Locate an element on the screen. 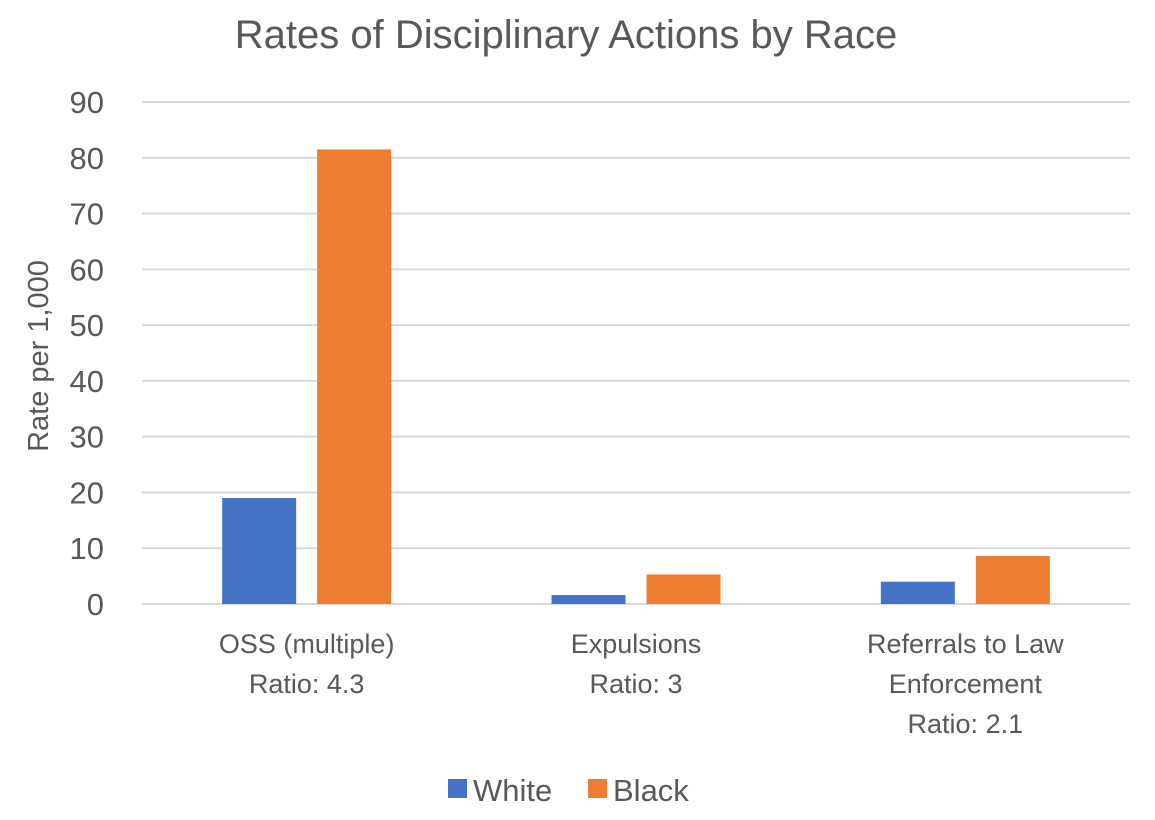 This screenshot has width=1155, height=820. y-tick-label: 10 is located at coordinates (87, 548).